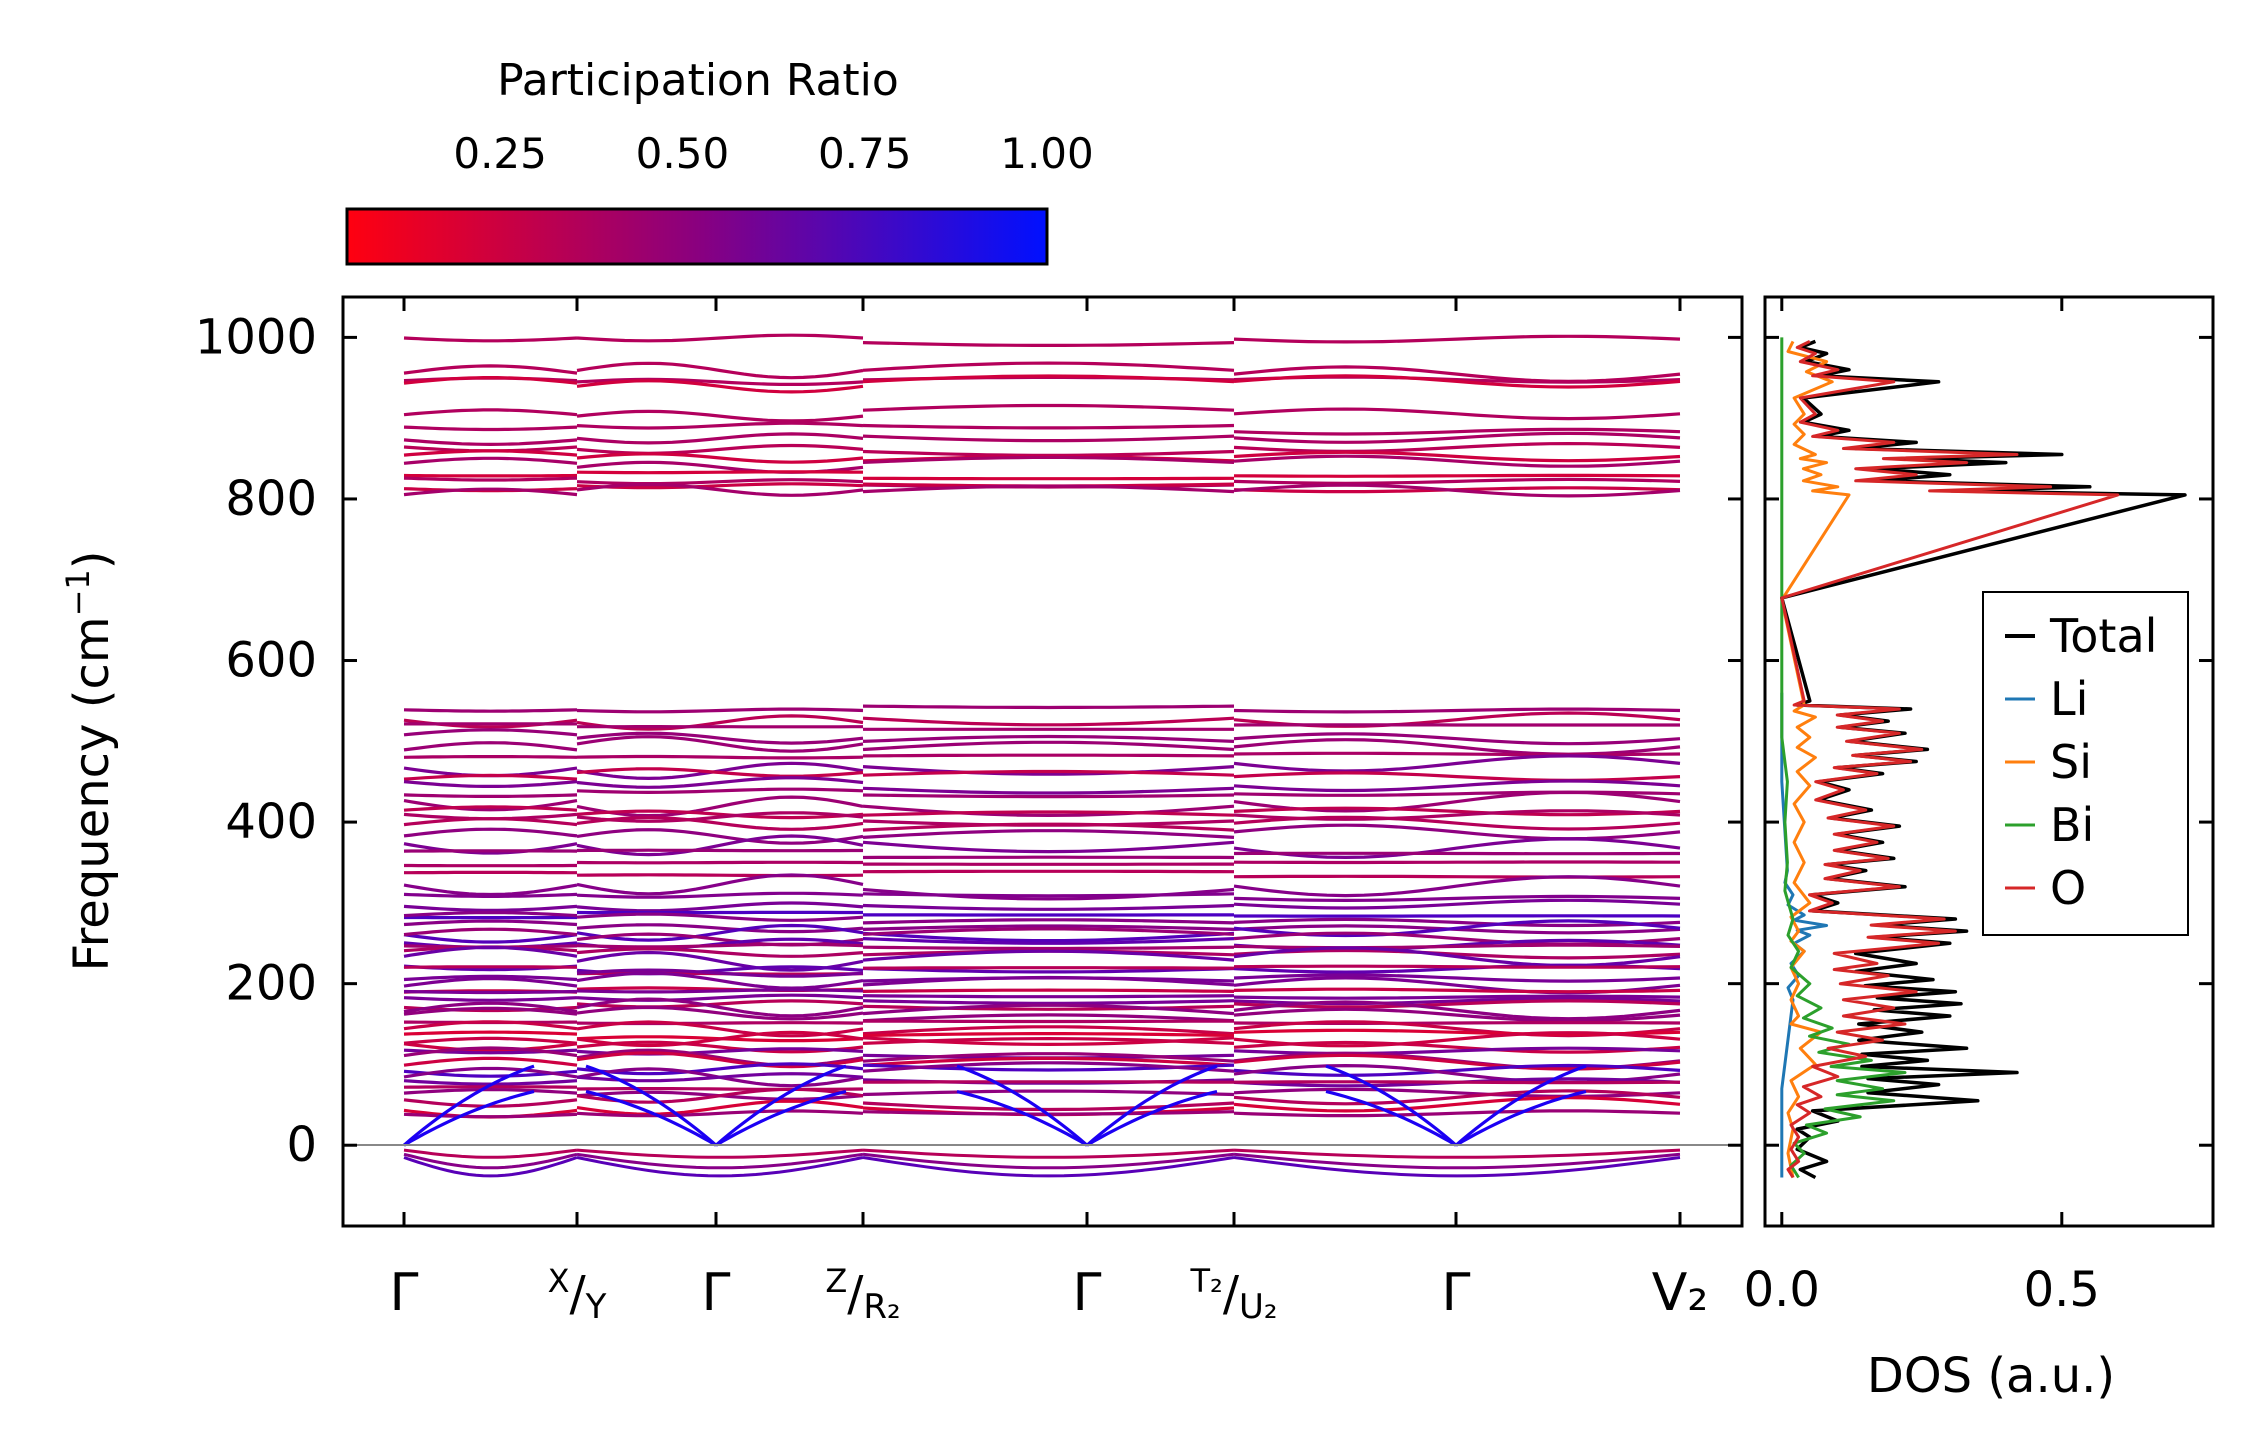 Image resolution: width=2259 pixels, height=1455 pixels. I want to click on dos-x-axis-label: DOS (a.u.), so click(1991, 1376).